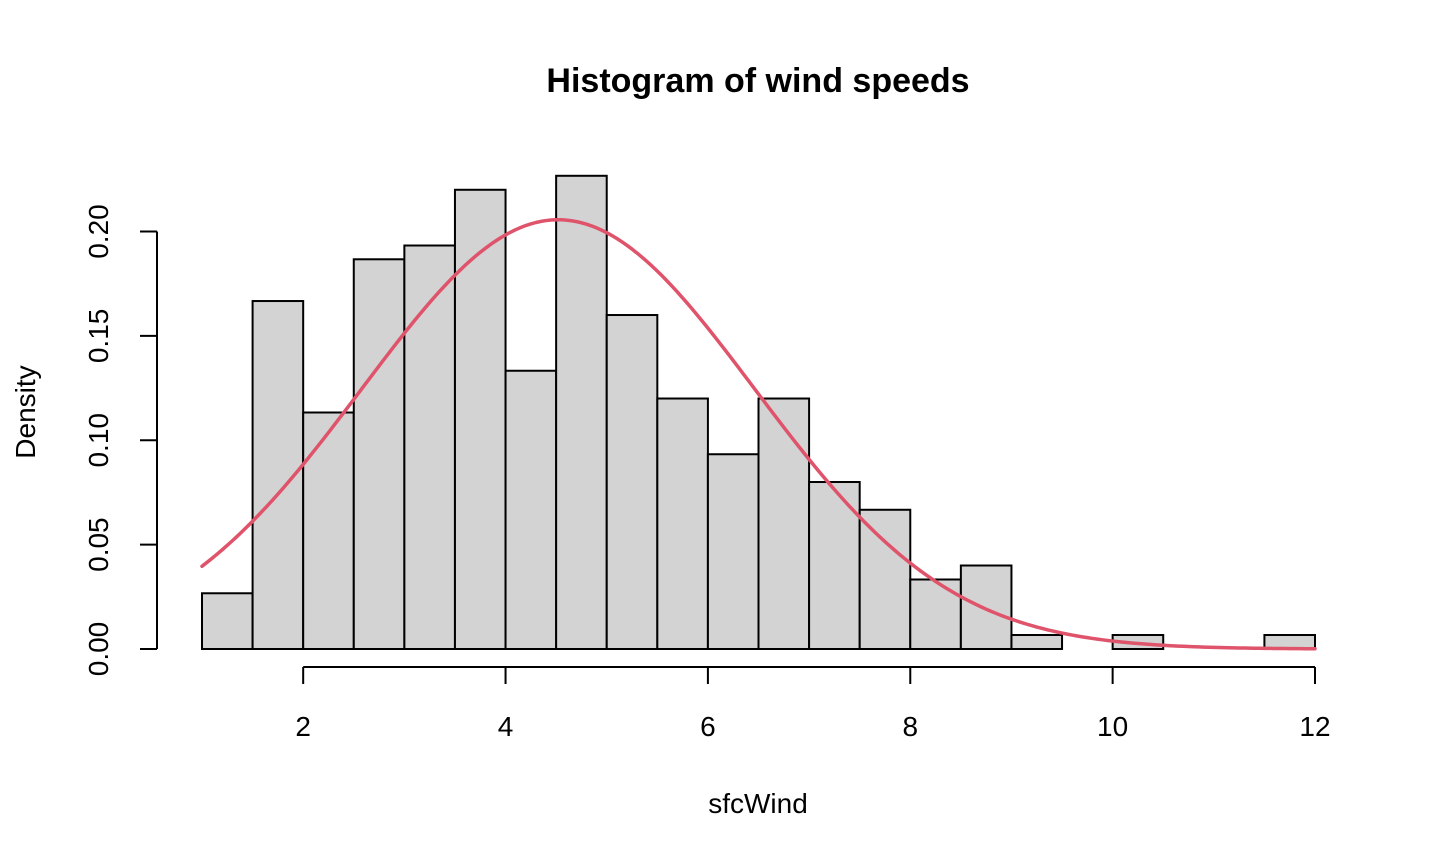 The height and width of the screenshot is (864, 1440). What do you see at coordinates (757, 81) in the screenshot?
I see `chart-title: Histogram of wind speeds` at bounding box center [757, 81].